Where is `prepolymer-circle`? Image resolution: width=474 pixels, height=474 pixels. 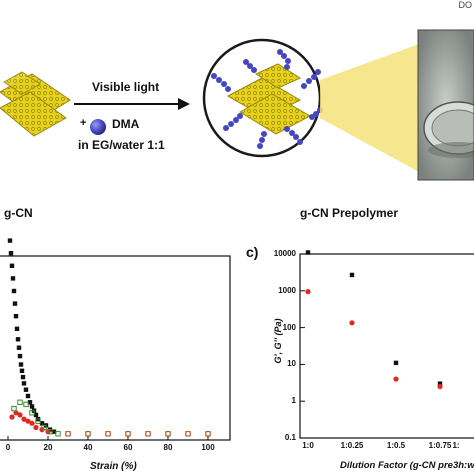 prepolymer-circle is located at coordinates (262, 98).